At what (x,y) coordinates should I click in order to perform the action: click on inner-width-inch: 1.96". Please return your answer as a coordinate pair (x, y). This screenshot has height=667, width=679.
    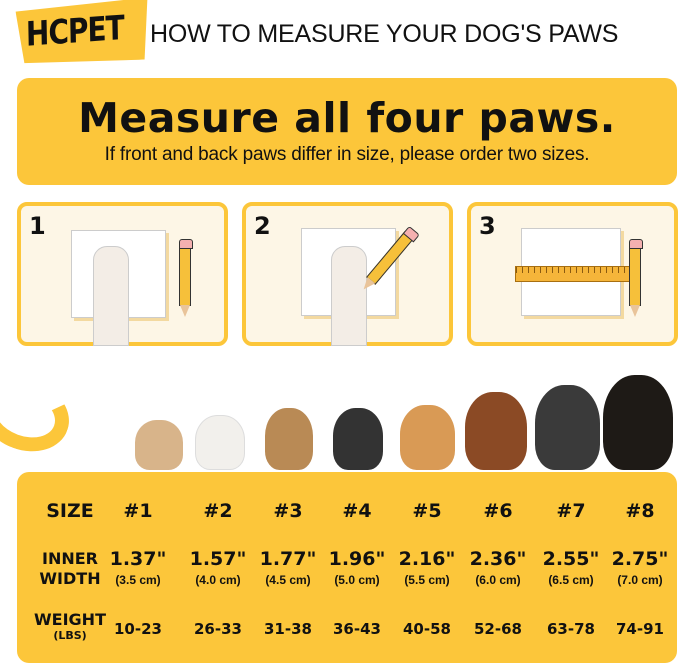
    Looking at the image, I should click on (357, 559).